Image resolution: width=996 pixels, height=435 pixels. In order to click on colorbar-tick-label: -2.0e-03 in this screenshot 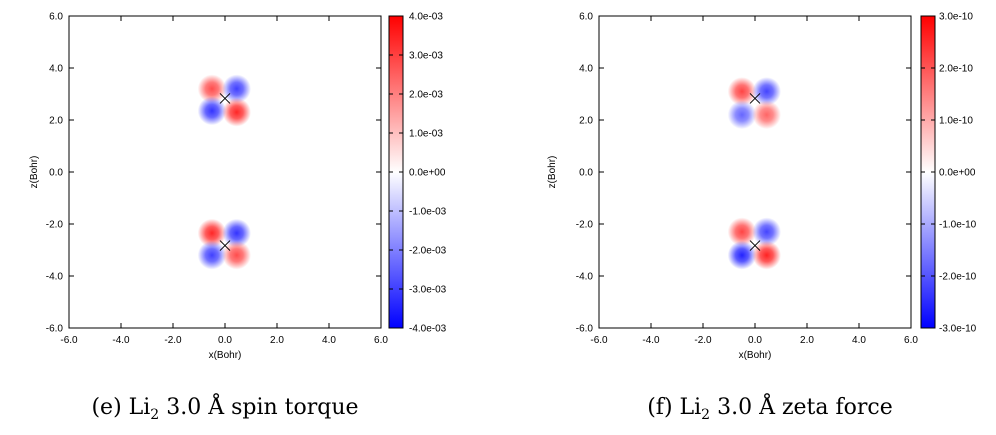, I will do `click(428, 251)`.